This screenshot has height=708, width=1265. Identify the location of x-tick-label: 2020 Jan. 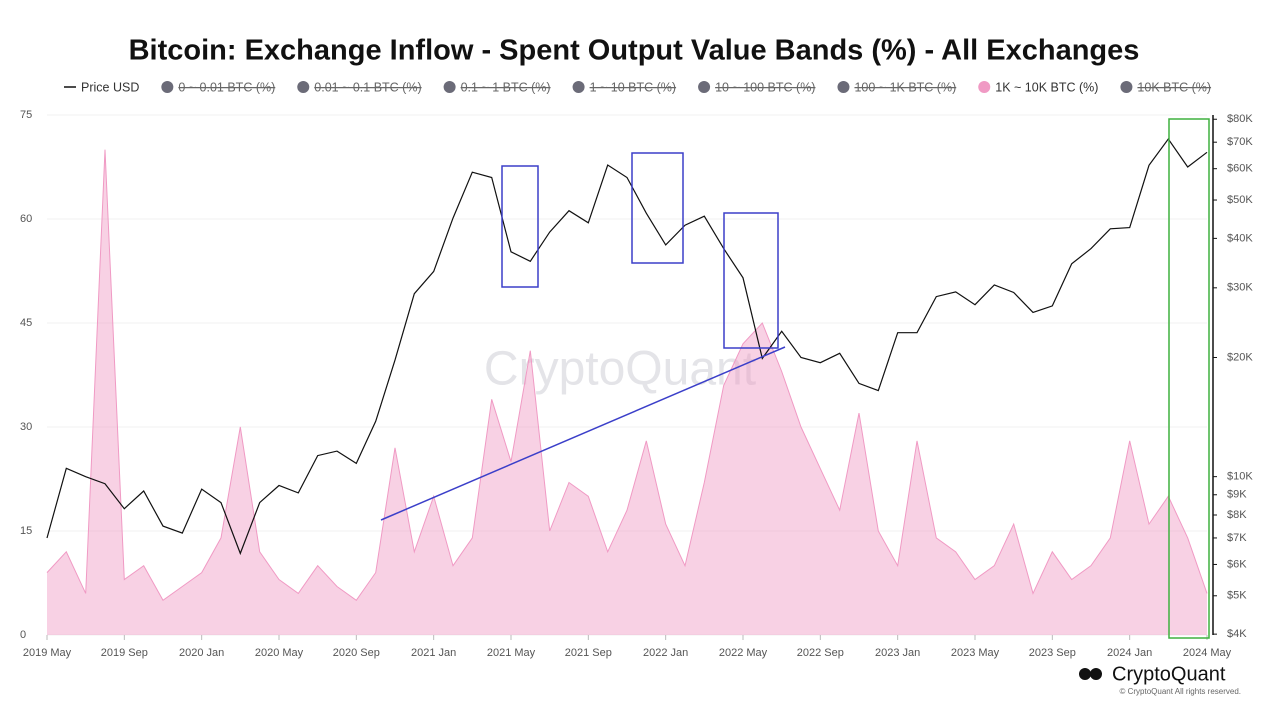
(201, 653).